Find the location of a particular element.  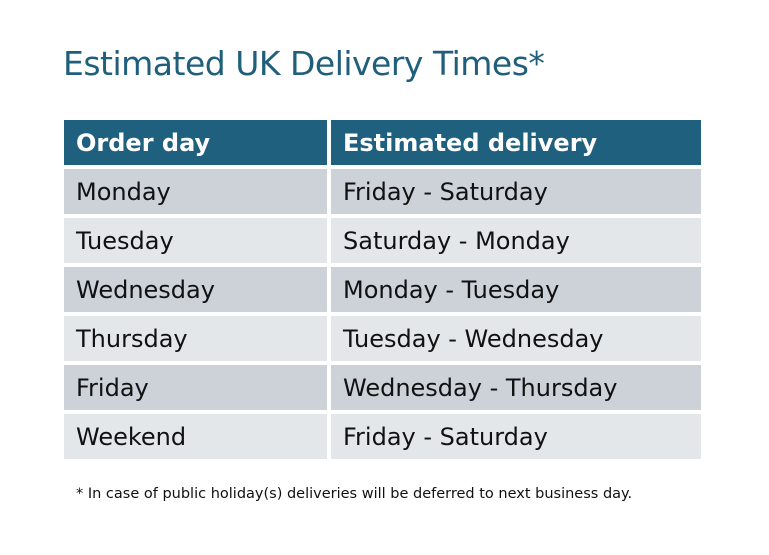

table-row: Friday Wednesday - Thursday is located at coordinates (382, 387).